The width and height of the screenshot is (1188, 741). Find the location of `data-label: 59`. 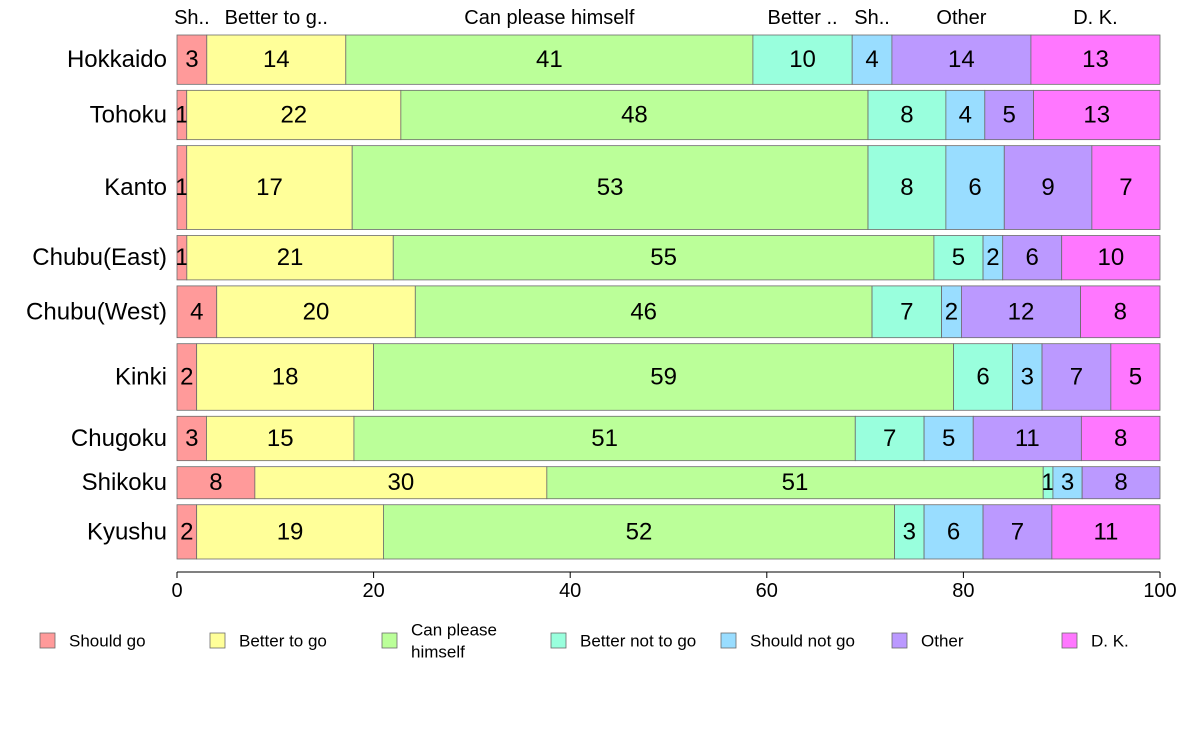

data-label: 59 is located at coordinates (663, 376).